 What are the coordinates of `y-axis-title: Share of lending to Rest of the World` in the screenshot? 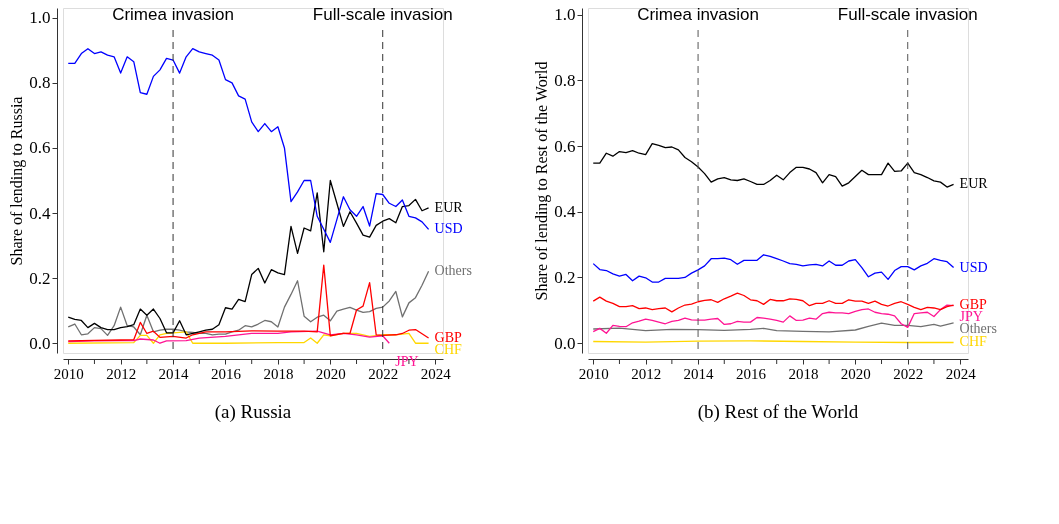 It's located at (542, 181).